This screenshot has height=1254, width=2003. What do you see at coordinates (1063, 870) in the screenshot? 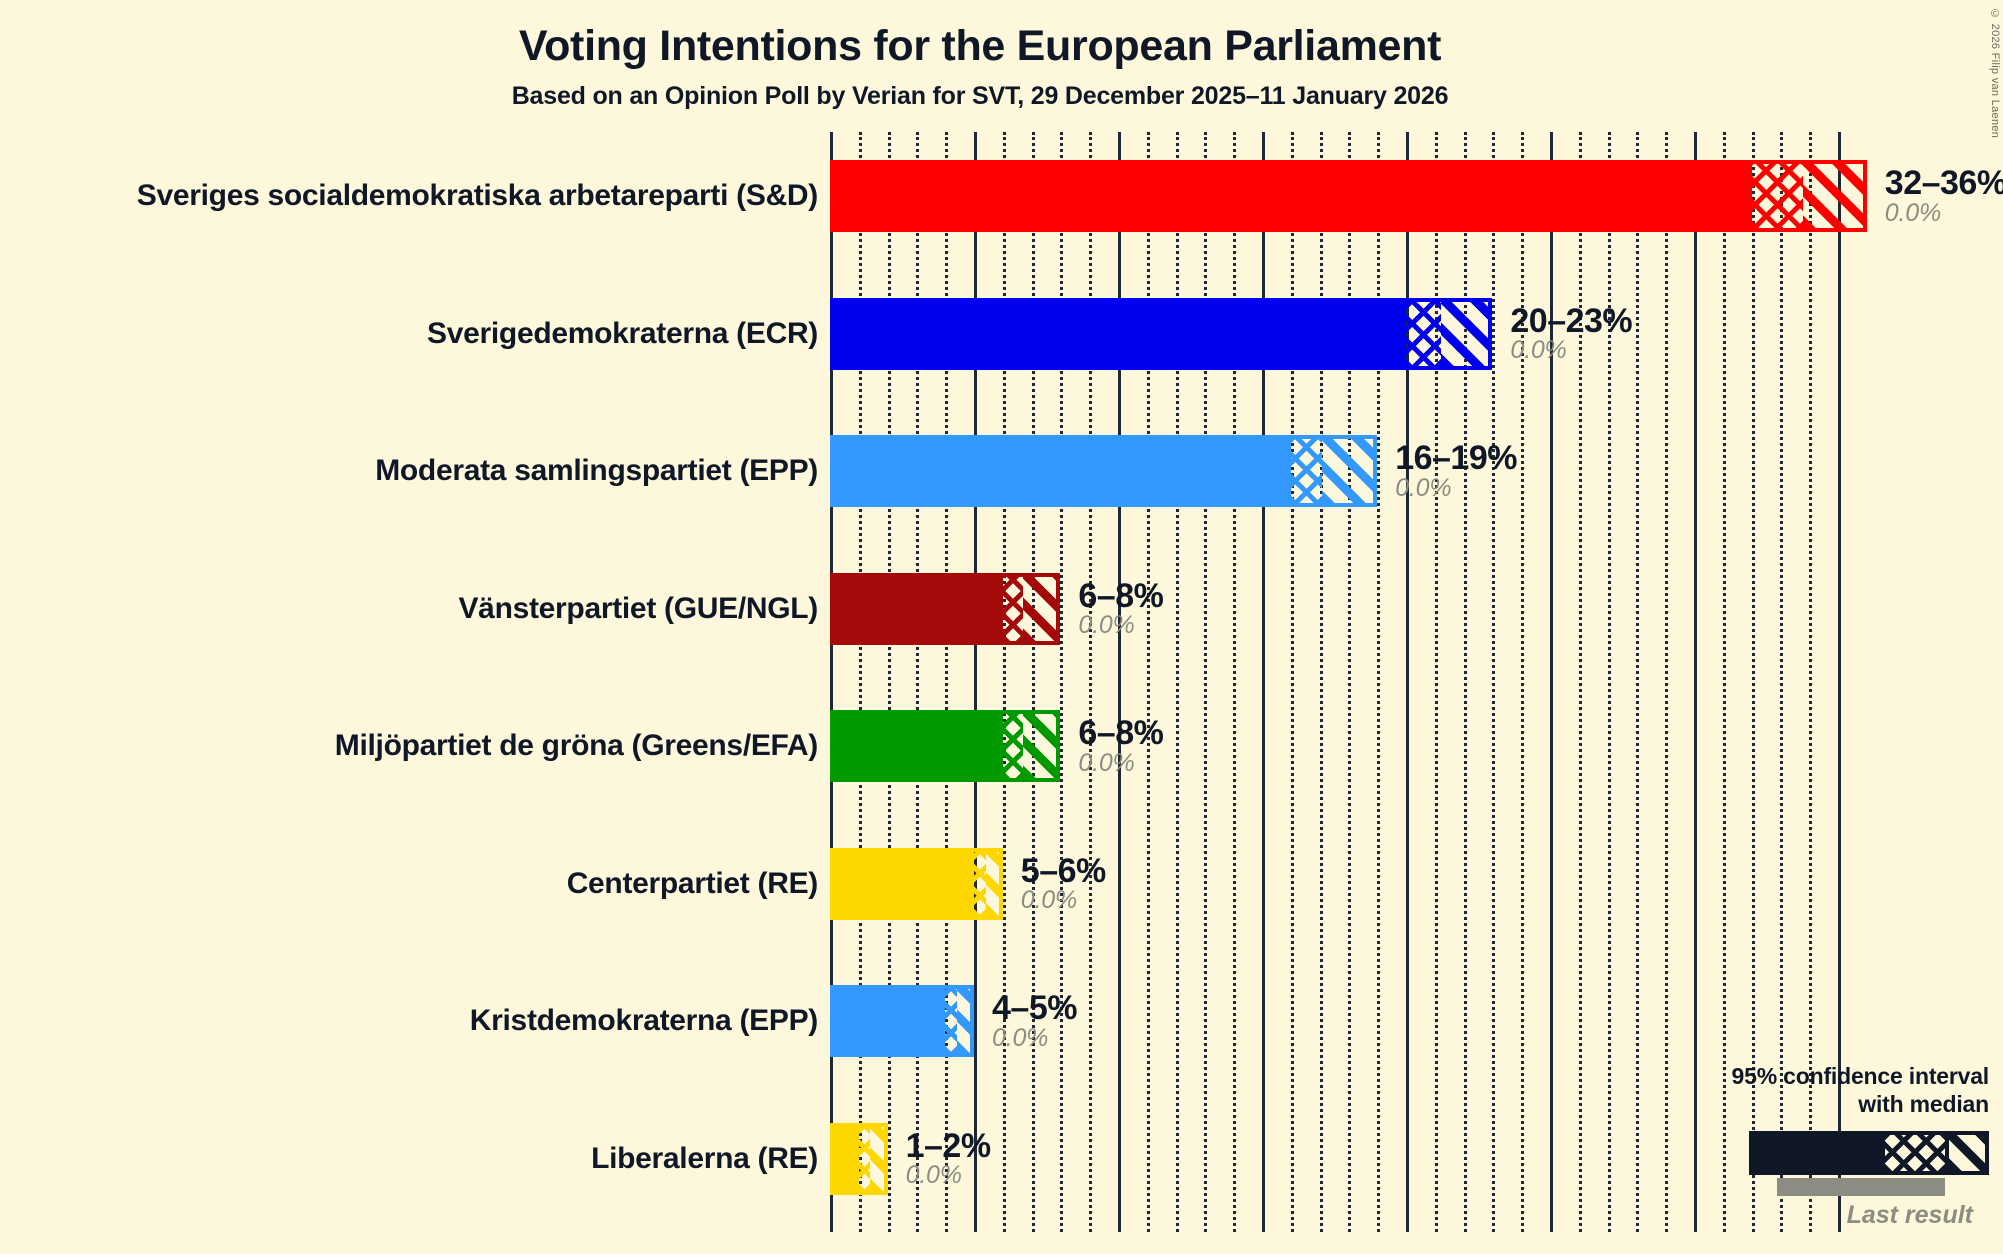
I see `value-range-label: 5–6%` at bounding box center [1063, 870].